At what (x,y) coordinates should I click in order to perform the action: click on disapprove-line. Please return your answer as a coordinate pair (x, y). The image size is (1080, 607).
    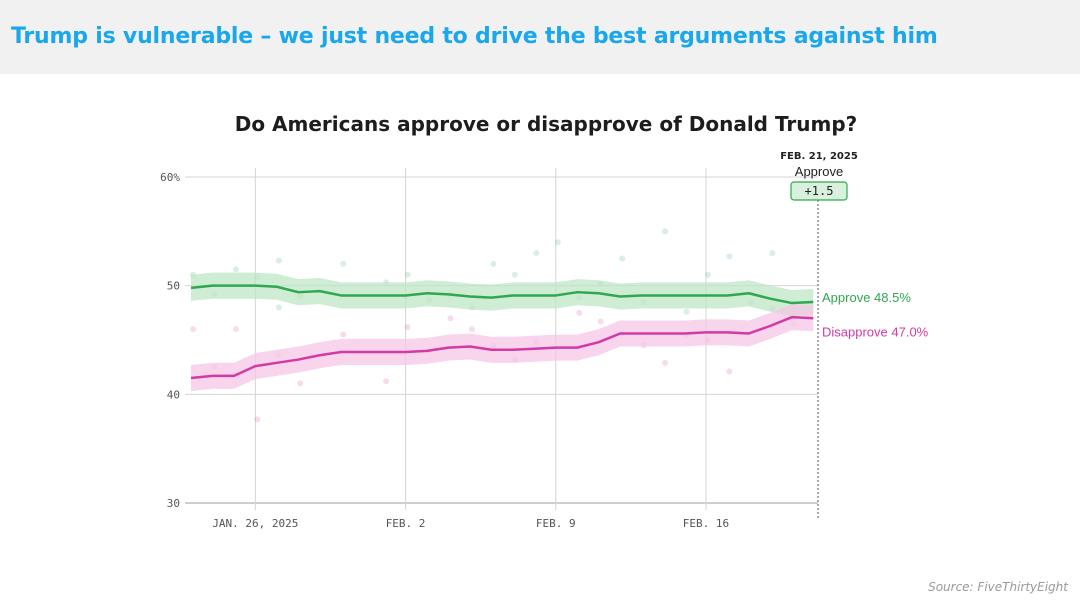
    Looking at the image, I should click on (502, 347).